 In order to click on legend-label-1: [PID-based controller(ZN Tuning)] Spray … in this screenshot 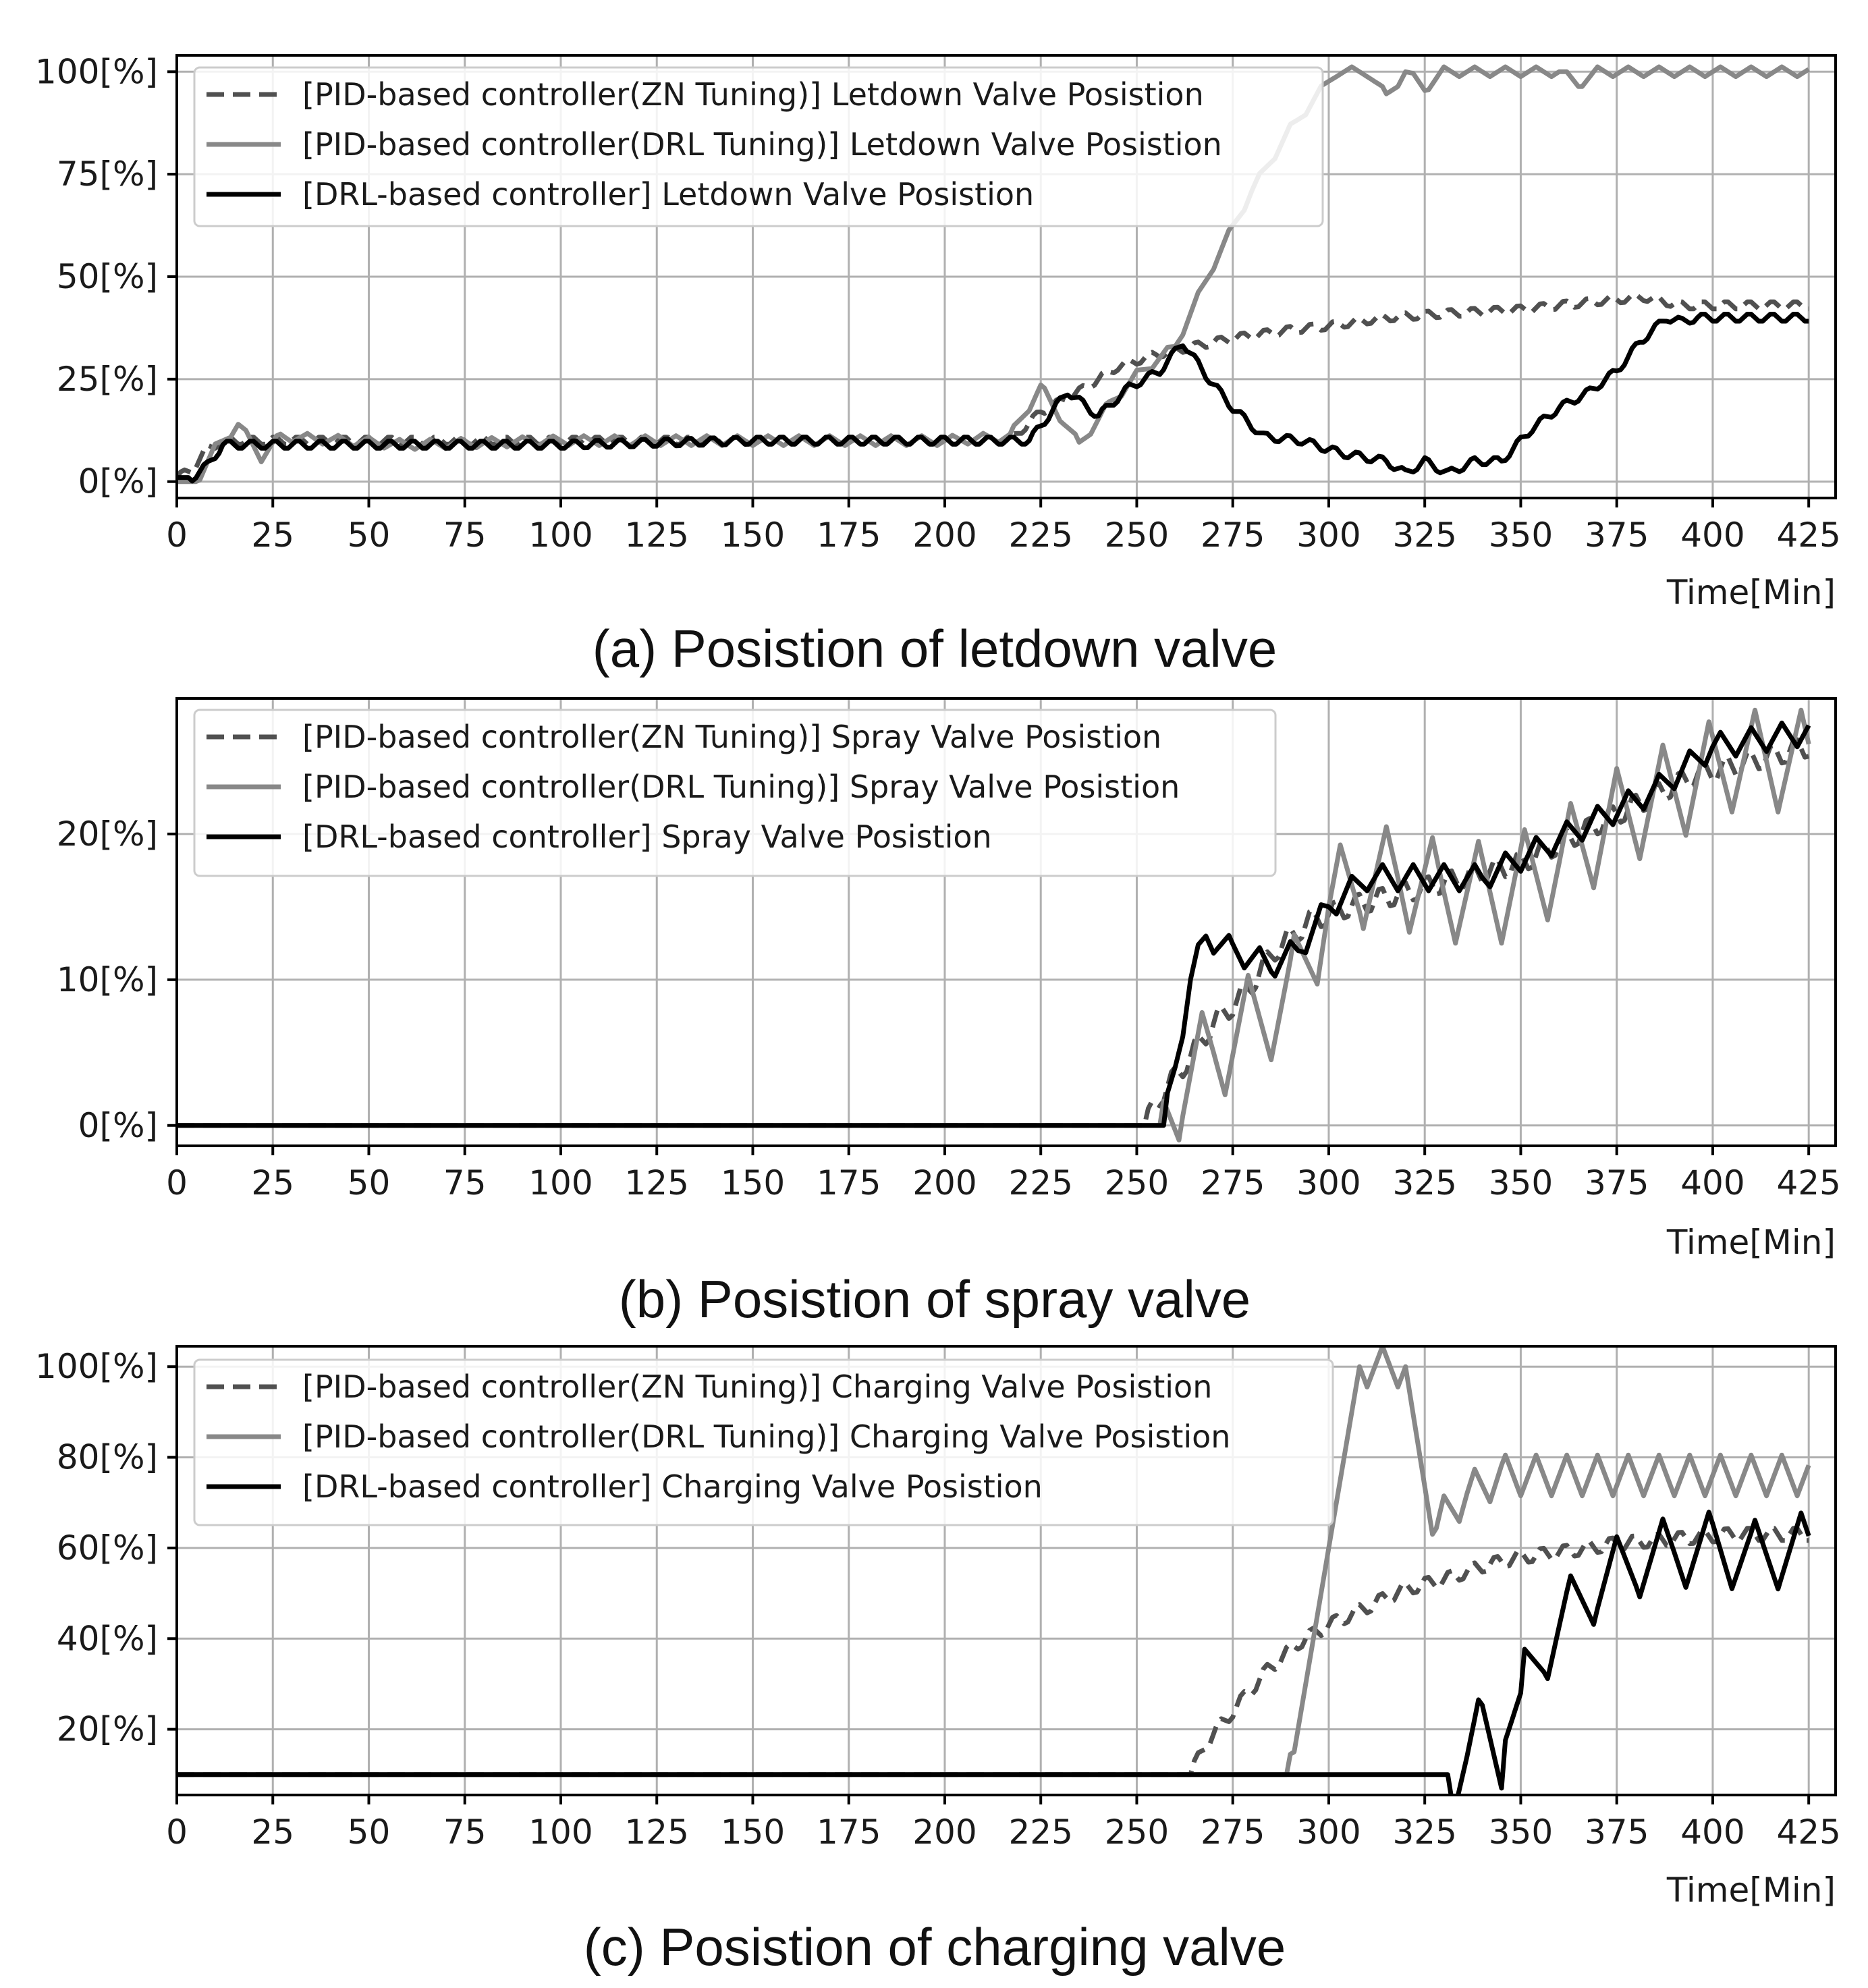, I will do `click(732, 737)`.